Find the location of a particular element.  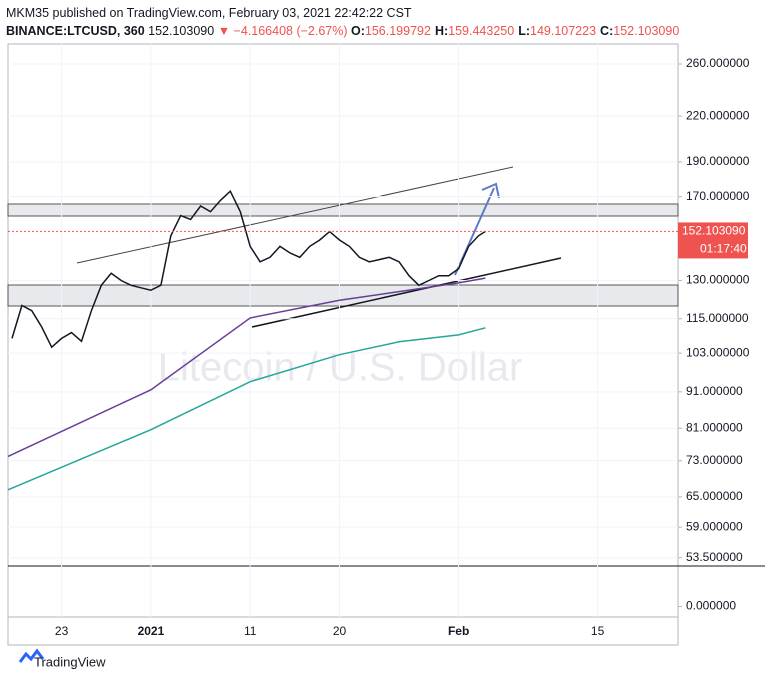

y-tick-label: 220.000000 is located at coordinates (718, 115).